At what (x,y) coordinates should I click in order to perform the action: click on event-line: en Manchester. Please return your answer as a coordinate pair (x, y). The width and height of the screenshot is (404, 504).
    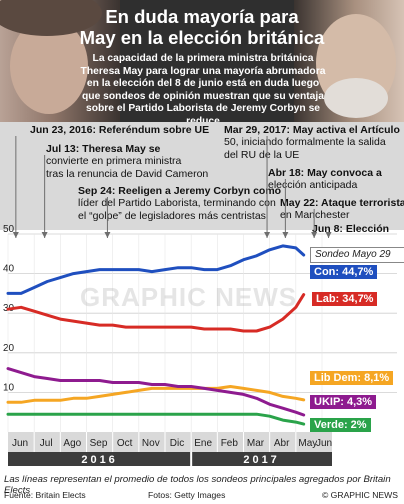
    Looking at the image, I should click on (315, 215).